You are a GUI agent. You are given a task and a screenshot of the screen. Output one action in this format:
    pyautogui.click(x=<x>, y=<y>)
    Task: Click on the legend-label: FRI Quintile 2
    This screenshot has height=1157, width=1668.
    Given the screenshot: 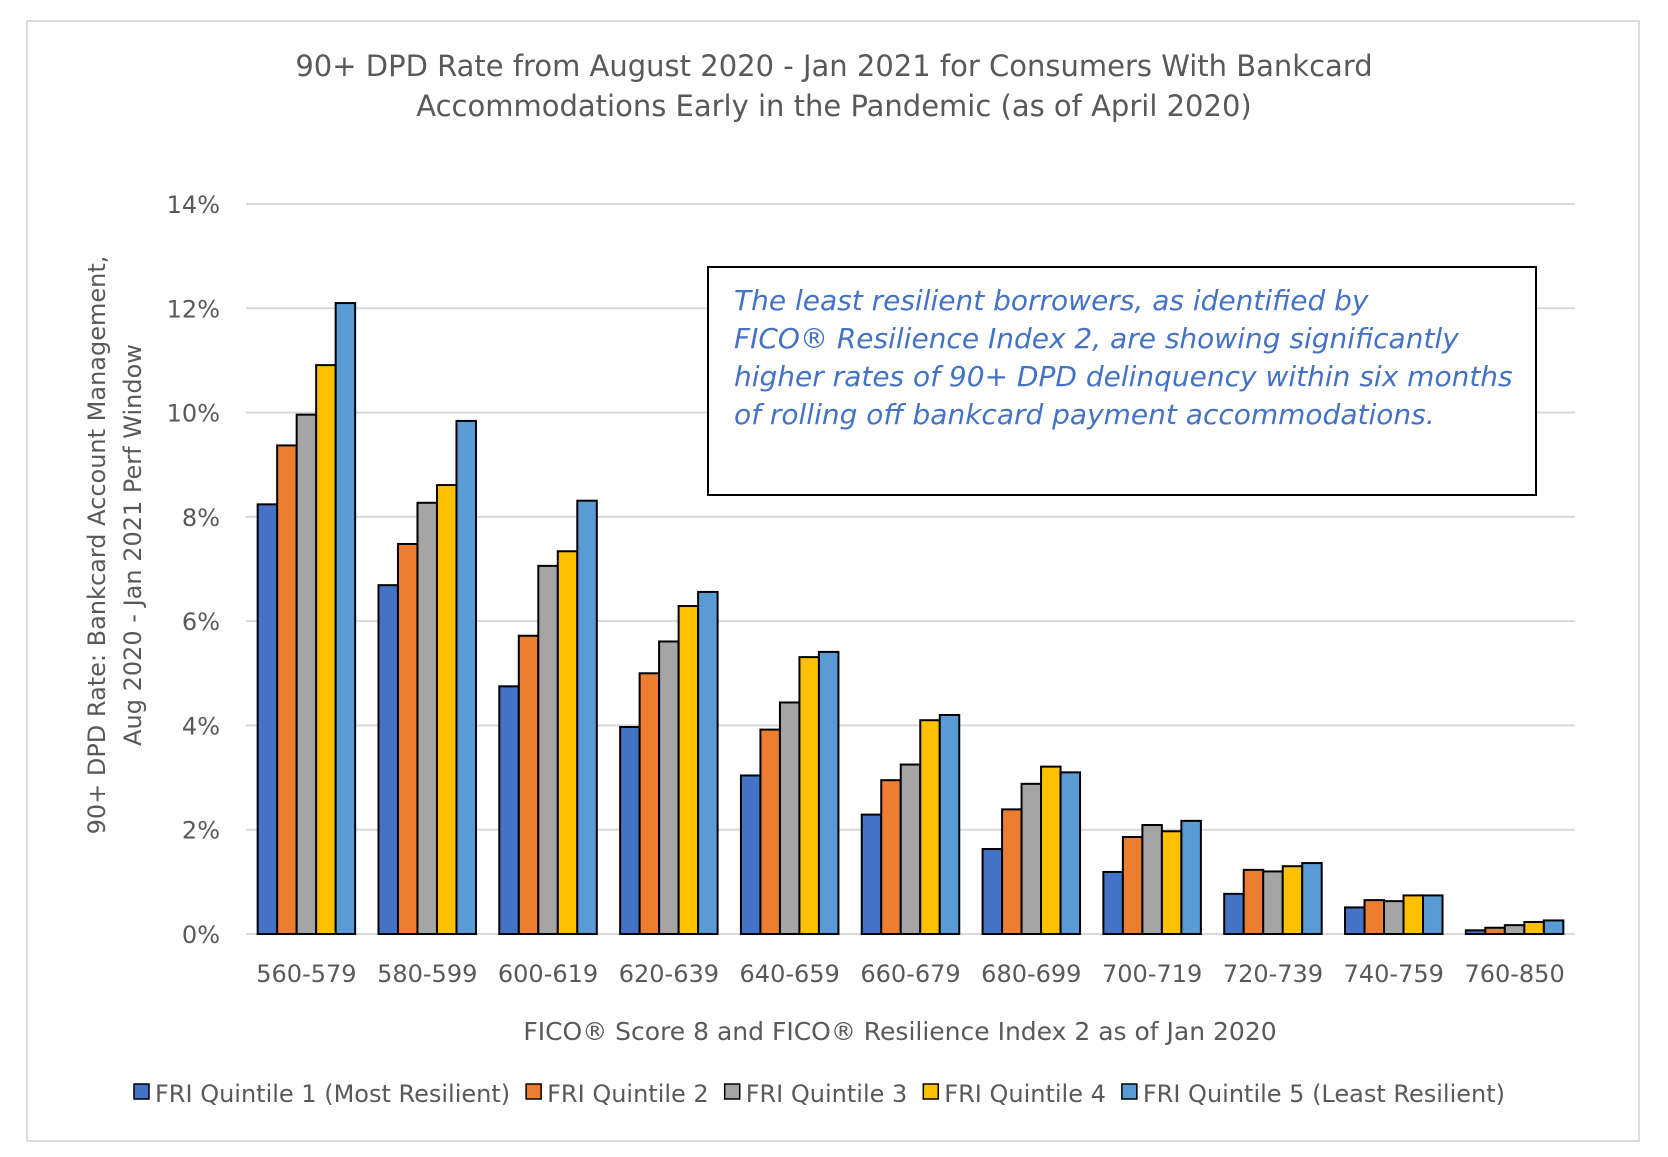 What is the action you would take?
    pyautogui.click(x=628, y=1094)
    